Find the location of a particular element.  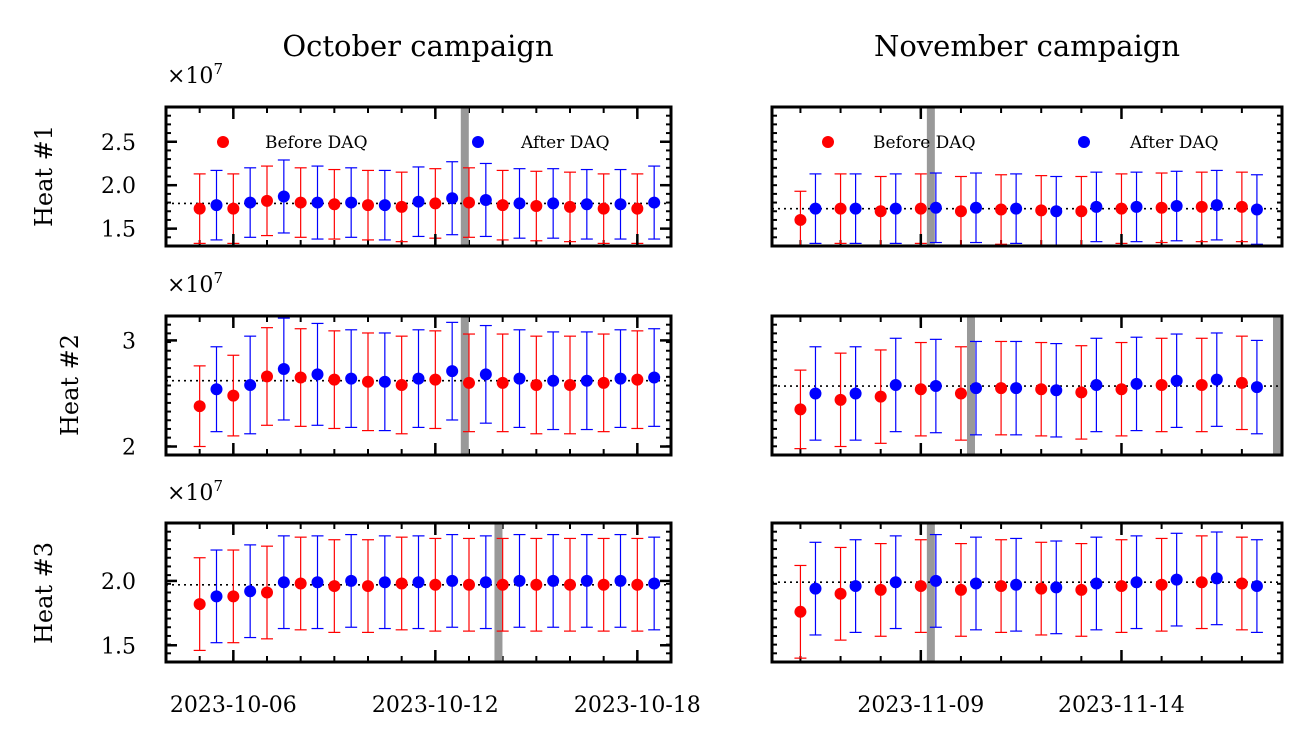

scale-label-row-3: ×10⁷ is located at coordinates (195, 491).